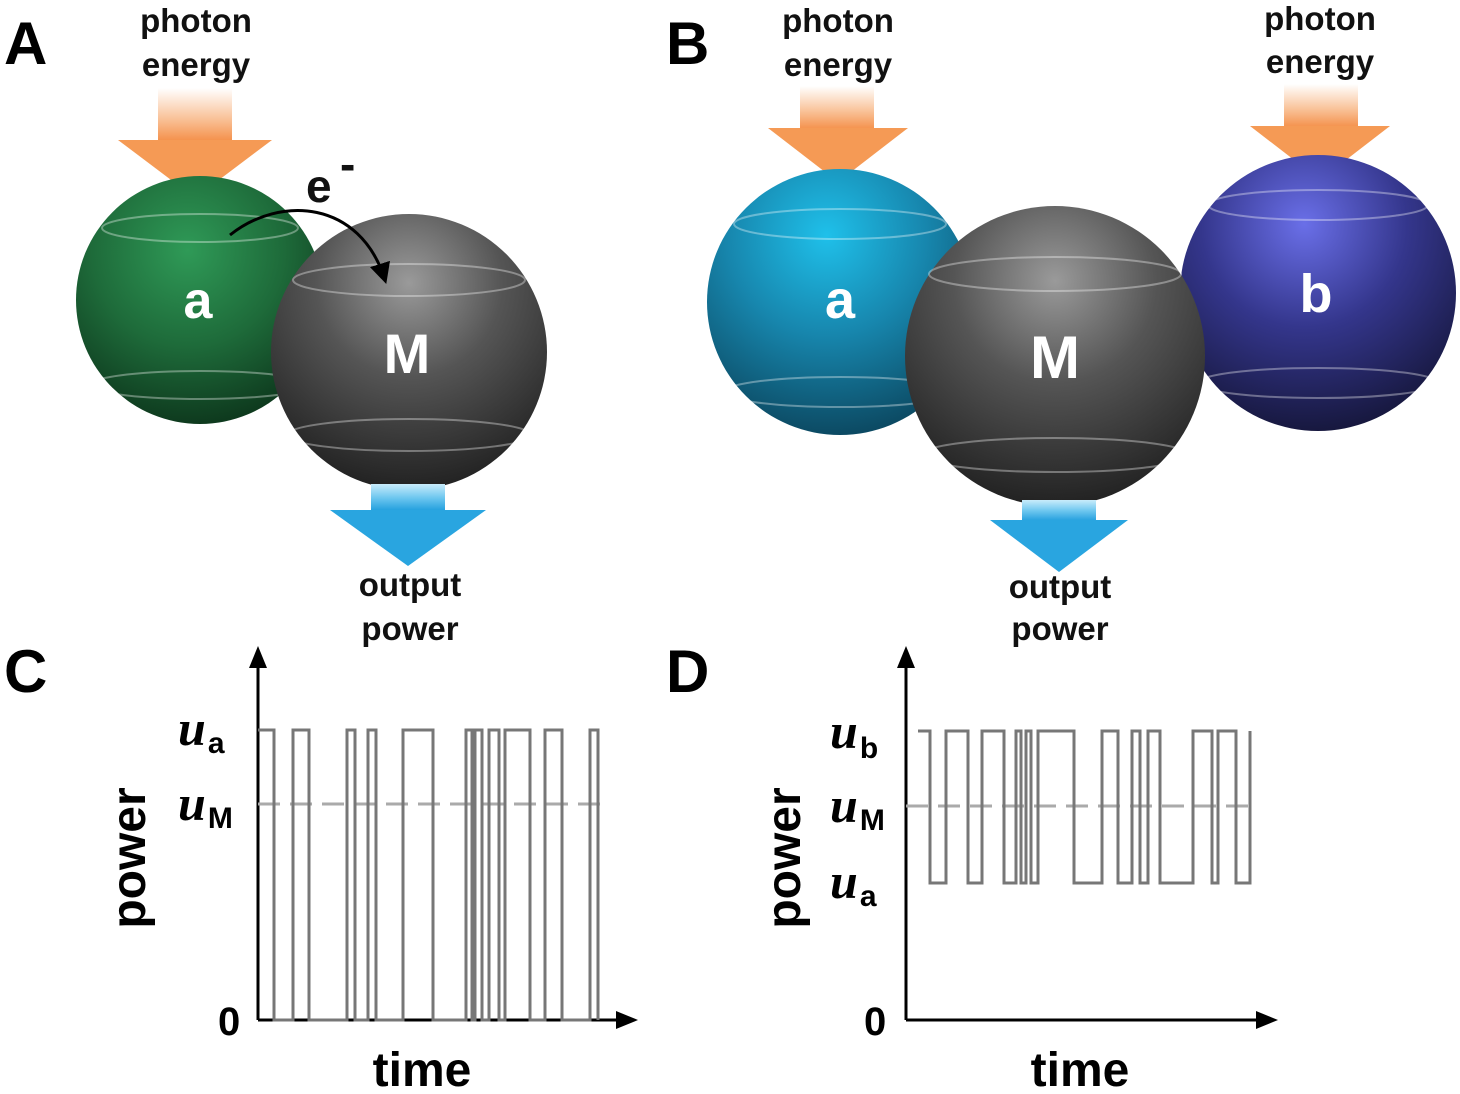  What do you see at coordinates (687, 671) in the screenshot?
I see `panel-label-d: D` at bounding box center [687, 671].